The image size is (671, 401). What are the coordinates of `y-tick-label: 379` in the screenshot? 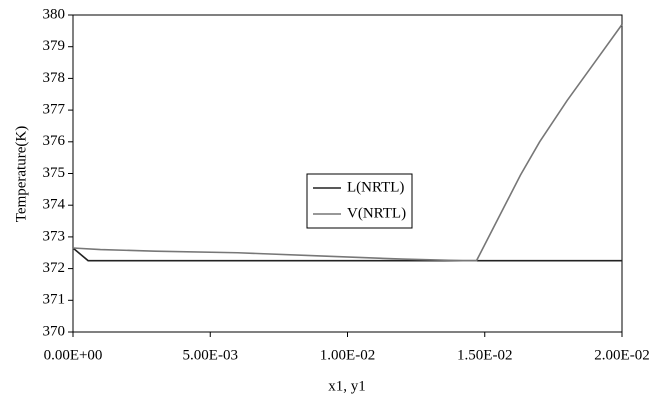 It's located at (54, 46).